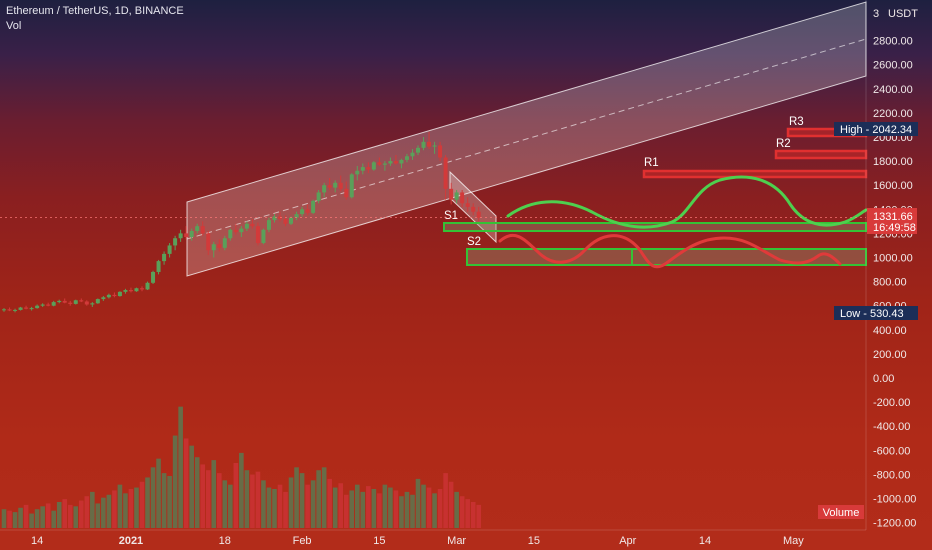 The image size is (932, 550). What do you see at coordinates (891, 403) in the screenshot?
I see `y-tick-label: -200.00` at bounding box center [891, 403].